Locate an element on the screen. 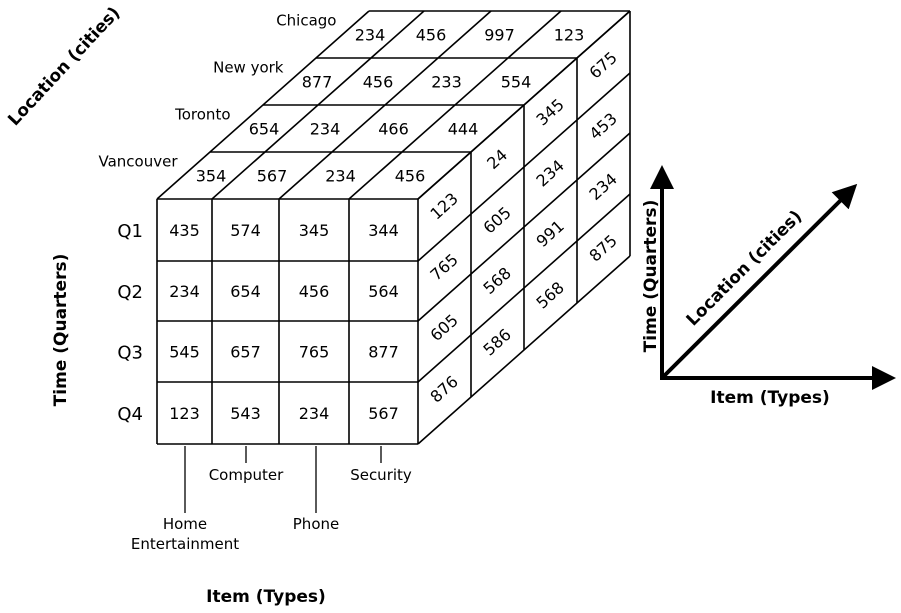 This screenshot has height=613, width=901. item-label-phone: Phone is located at coordinates (316, 524).